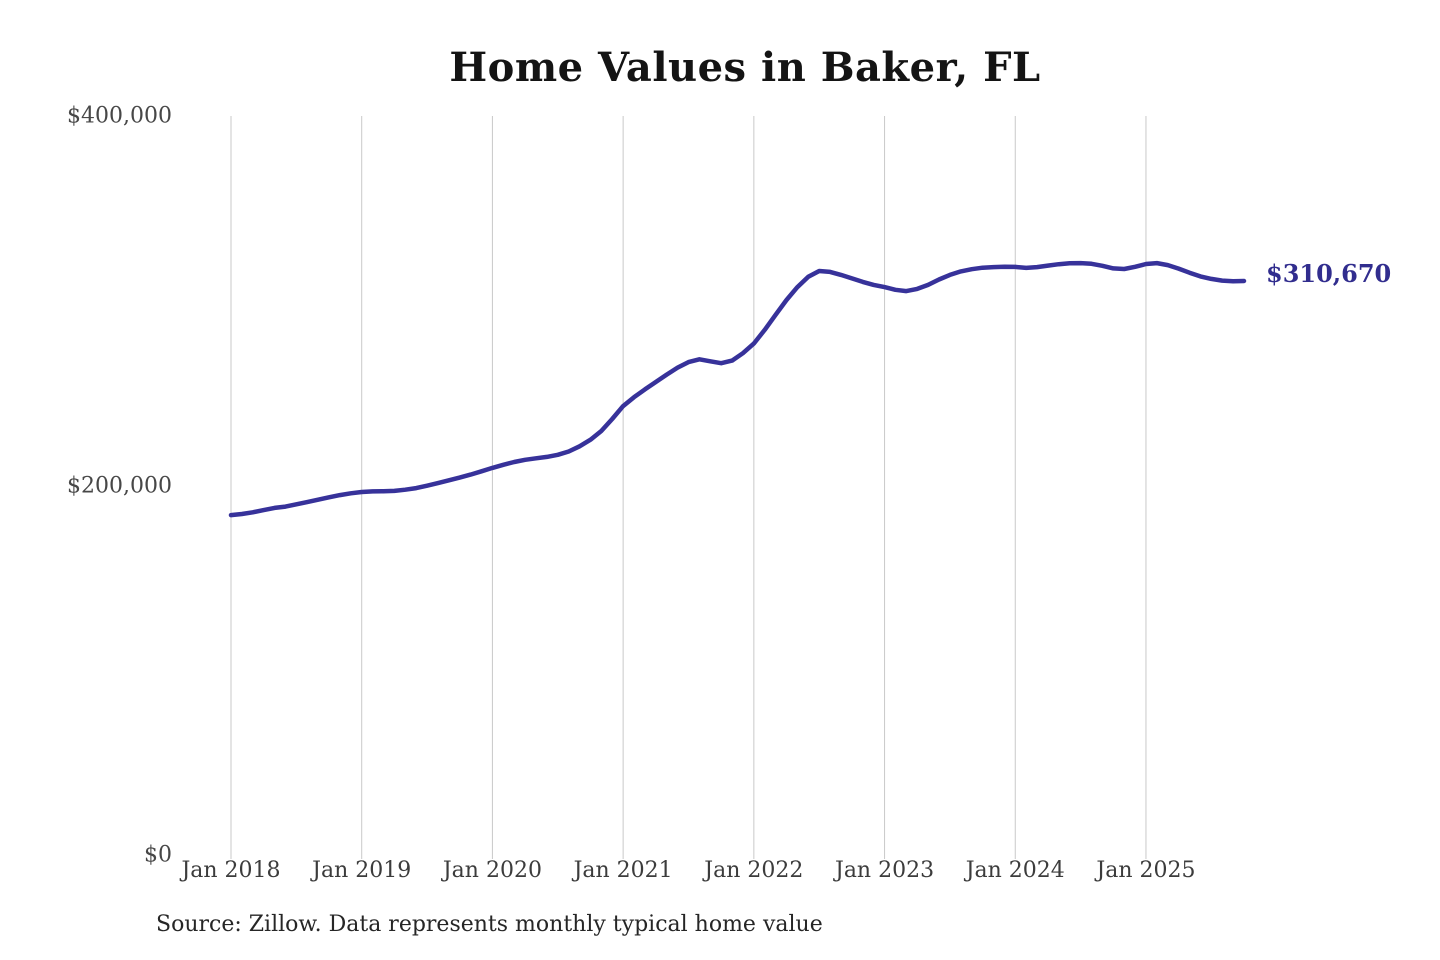 Image resolution: width=1440 pixels, height=960 pixels. Describe the element at coordinates (231, 870) in the screenshot. I see `x-axis-tick-label: Jan 2018` at that location.